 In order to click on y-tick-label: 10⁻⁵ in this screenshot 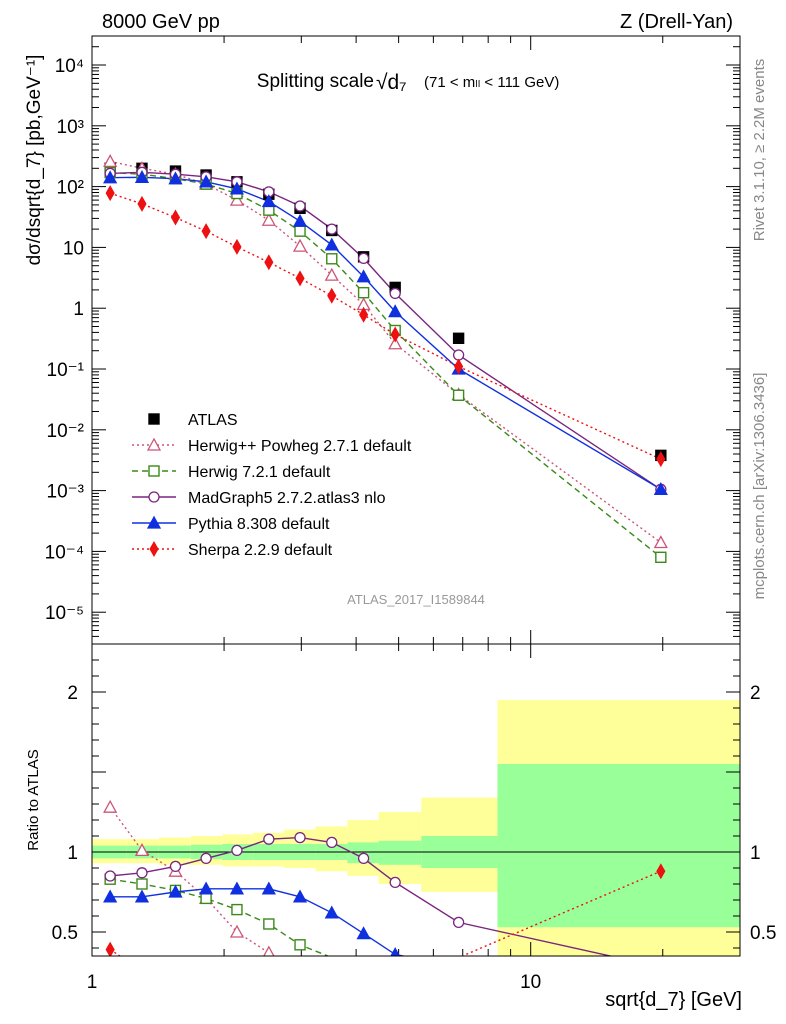, I will do `click(64, 613)`.